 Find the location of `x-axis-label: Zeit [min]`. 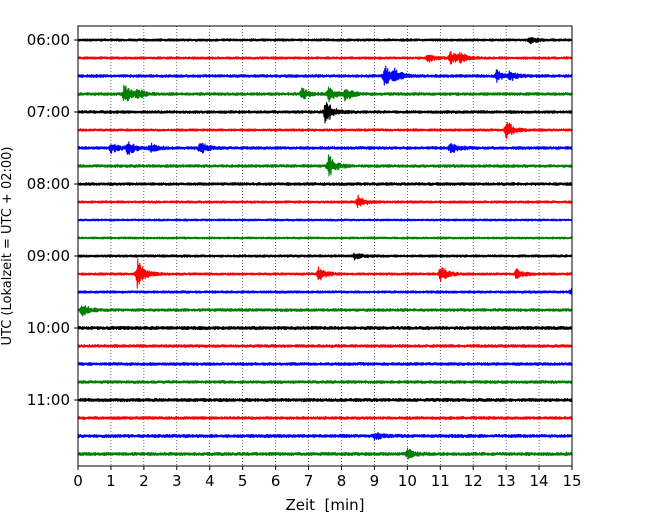

x-axis-label: Zeit [min] is located at coordinates (324, 505).